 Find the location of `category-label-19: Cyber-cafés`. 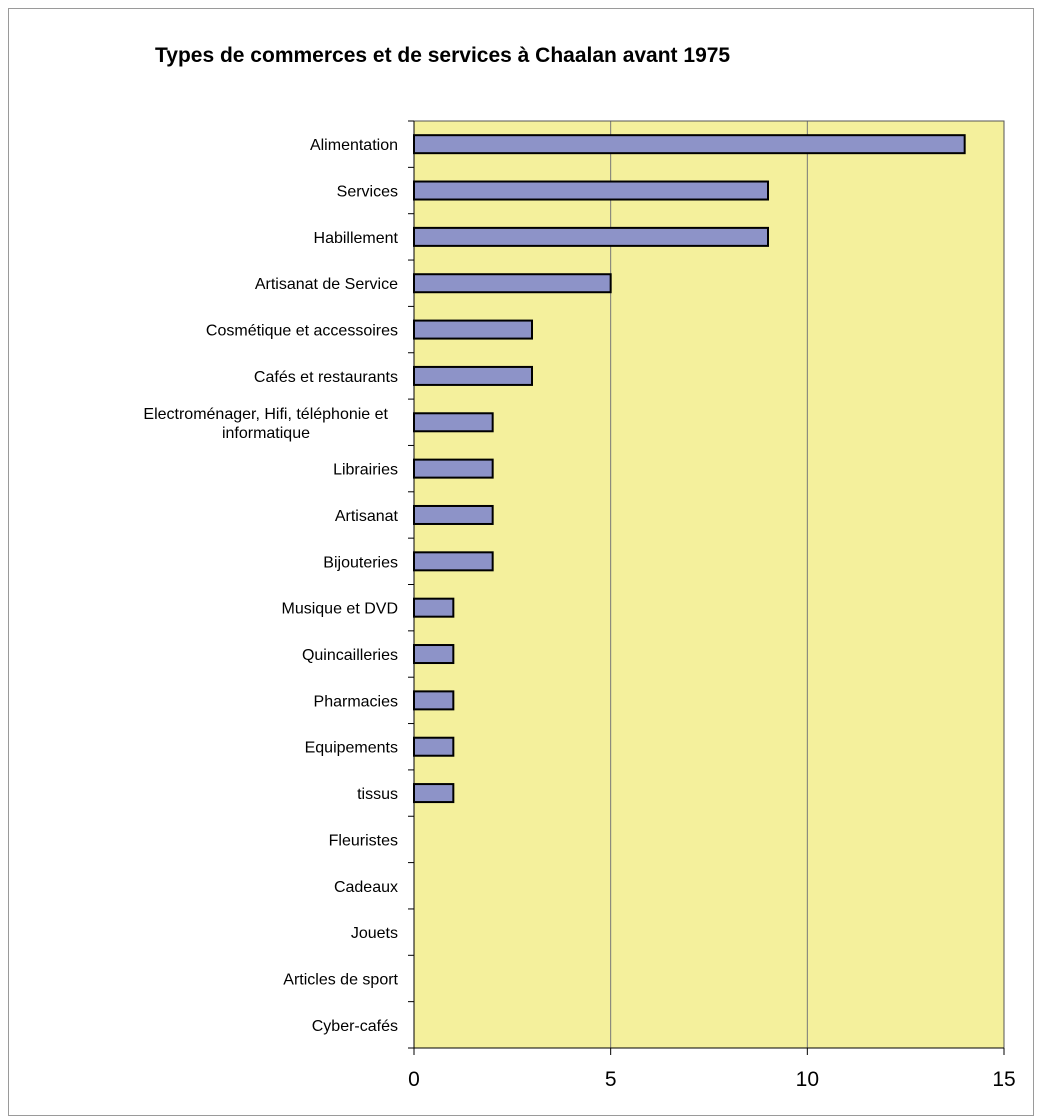

category-label-19: Cyber-cafés is located at coordinates (355, 1026).